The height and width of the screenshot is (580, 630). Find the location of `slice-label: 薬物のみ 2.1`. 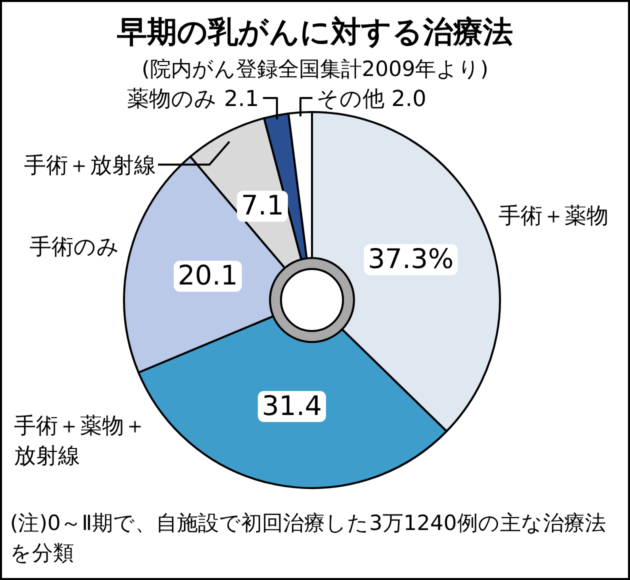

slice-label: 薬物のみ 2.1 is located at coordinates (192, 99).